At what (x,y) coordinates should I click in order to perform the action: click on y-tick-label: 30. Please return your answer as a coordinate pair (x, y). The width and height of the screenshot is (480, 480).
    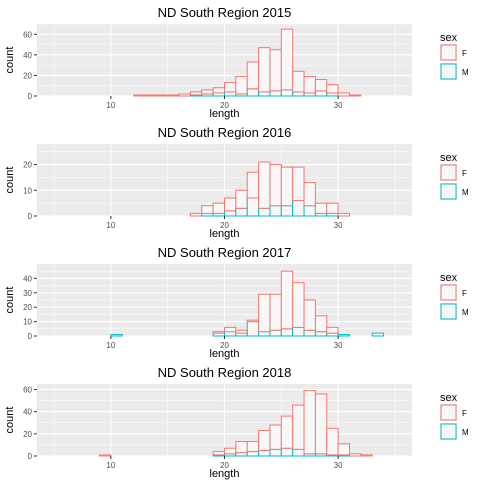
    Looking at the image, I should click on (27, 293).